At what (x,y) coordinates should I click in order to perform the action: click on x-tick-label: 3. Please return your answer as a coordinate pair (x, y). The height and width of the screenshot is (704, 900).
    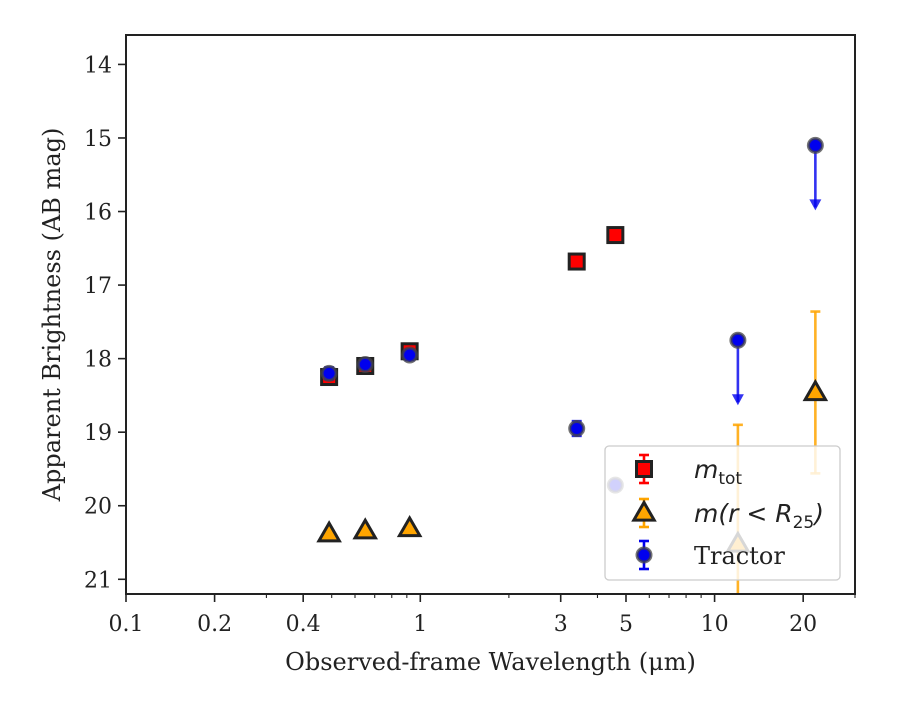
    Looking at the image, I should click on (561, 624).